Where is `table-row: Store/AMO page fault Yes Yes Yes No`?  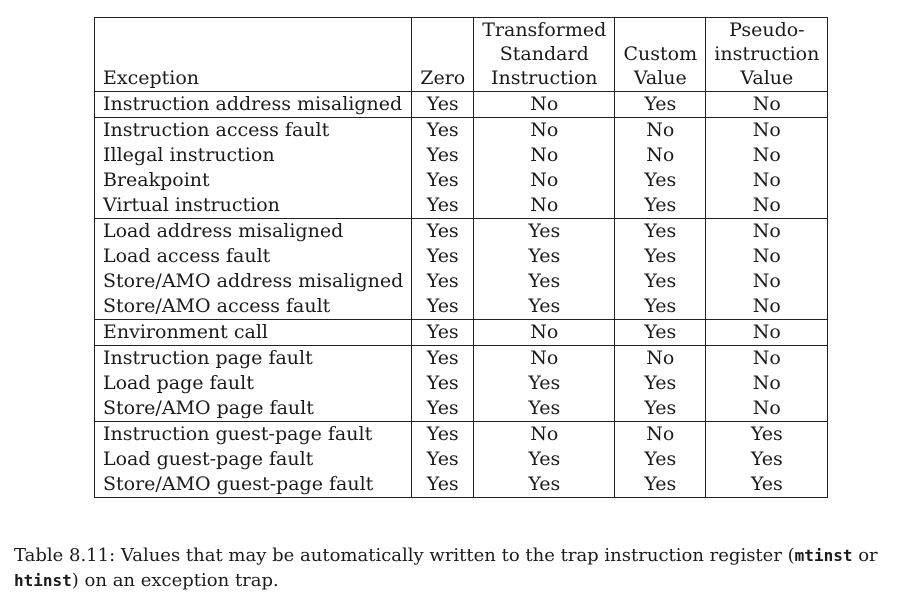 table-row: Store/AMO page fault Yes Yes Yes No is located at coordinates (461, 409).